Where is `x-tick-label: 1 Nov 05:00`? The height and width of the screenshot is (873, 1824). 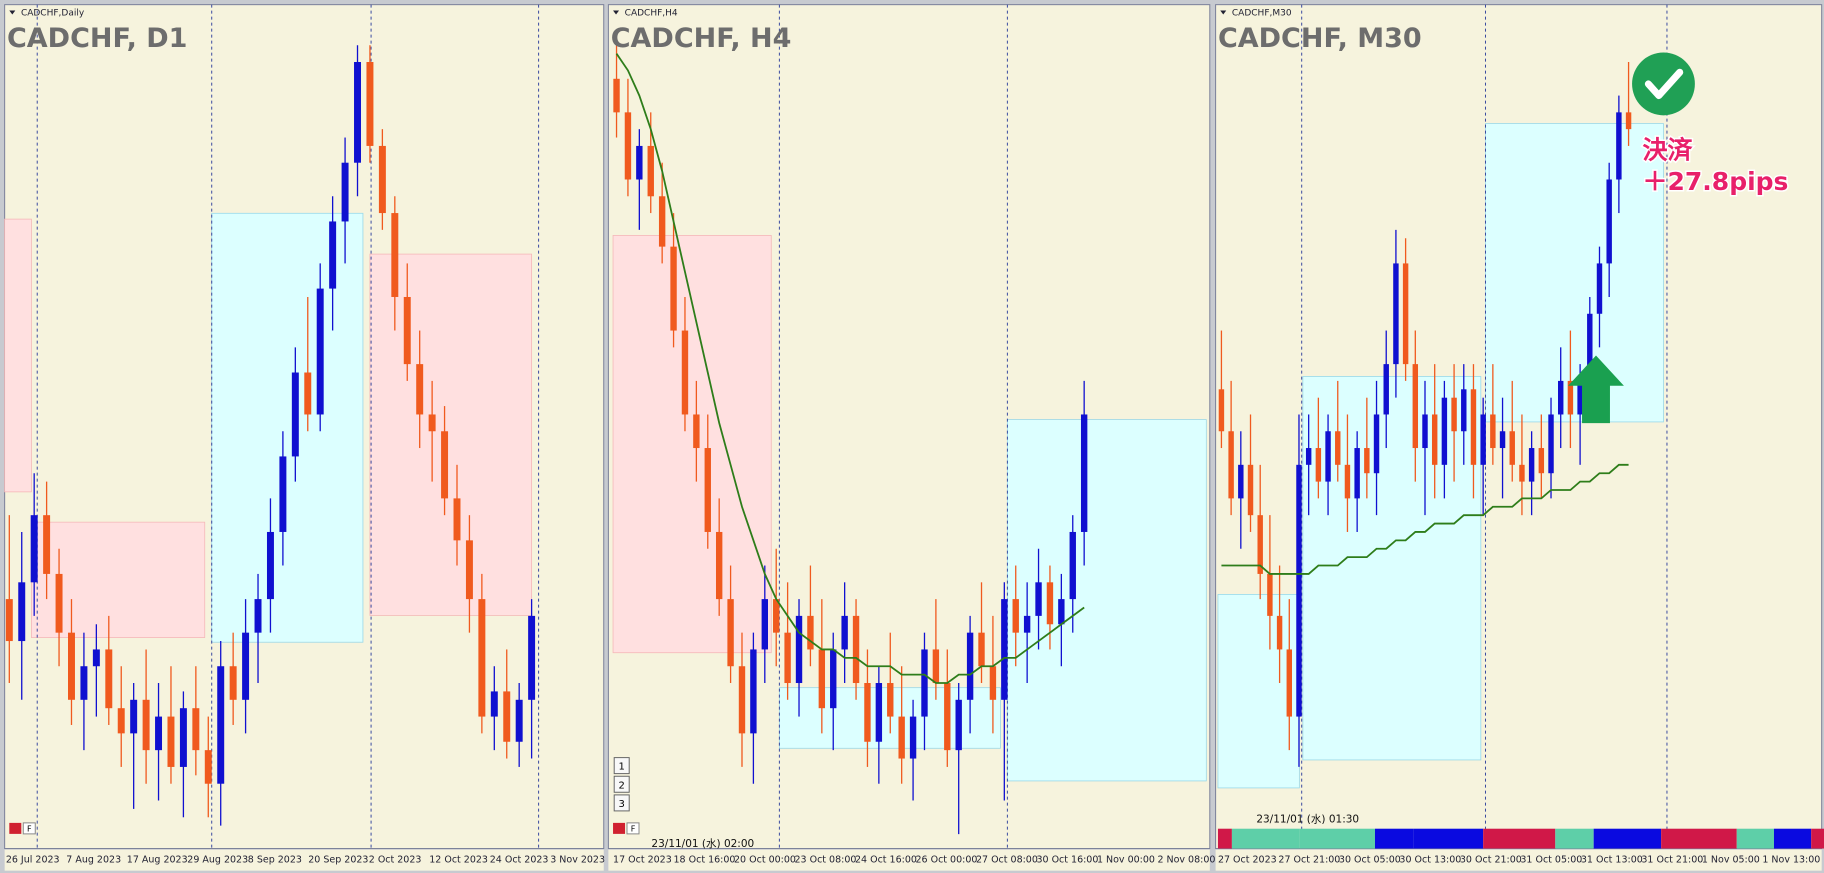
x-tick-label: 1 Nov 05:00 is located at coordinates (1731, 860).